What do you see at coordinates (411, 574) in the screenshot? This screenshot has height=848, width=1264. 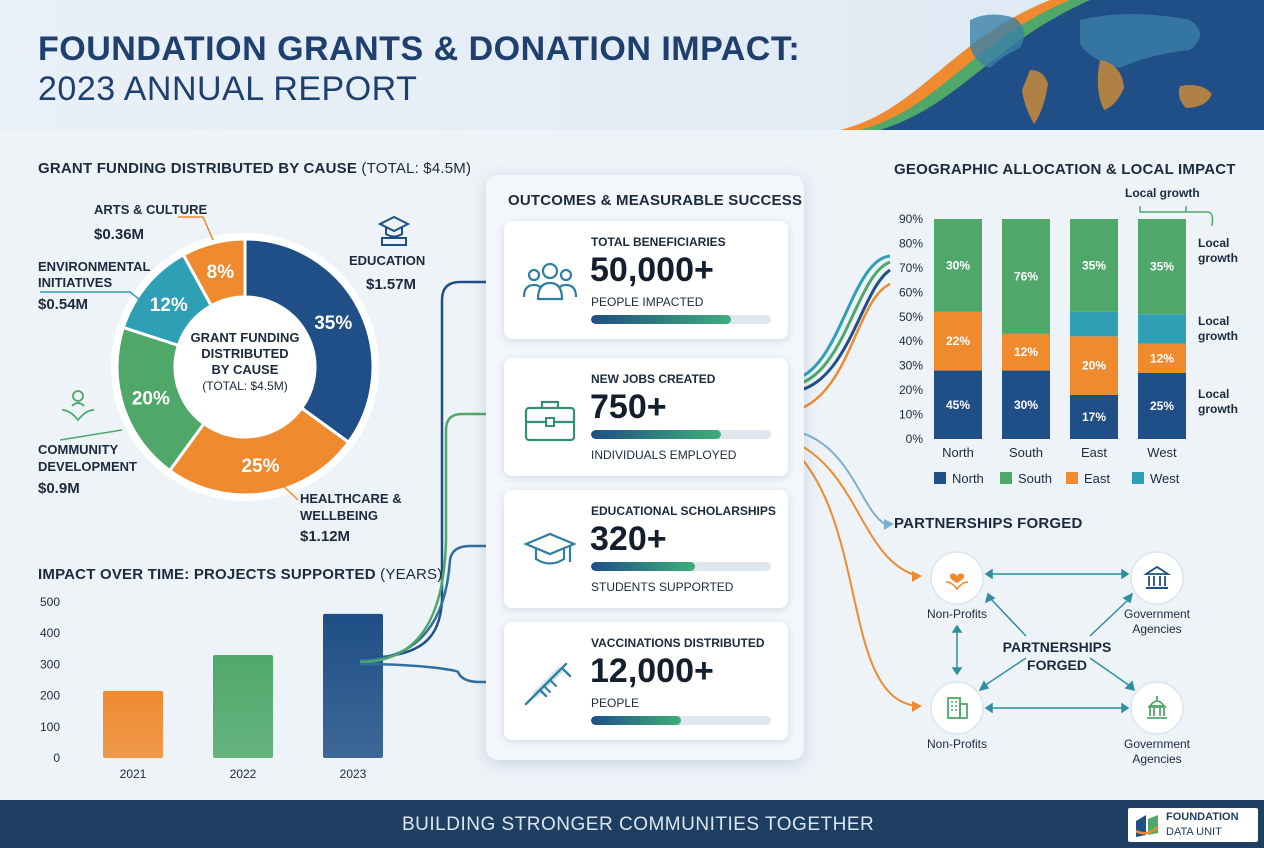 I see `bar-heading-light: (YEARS)` at bounding box center [411, 574].